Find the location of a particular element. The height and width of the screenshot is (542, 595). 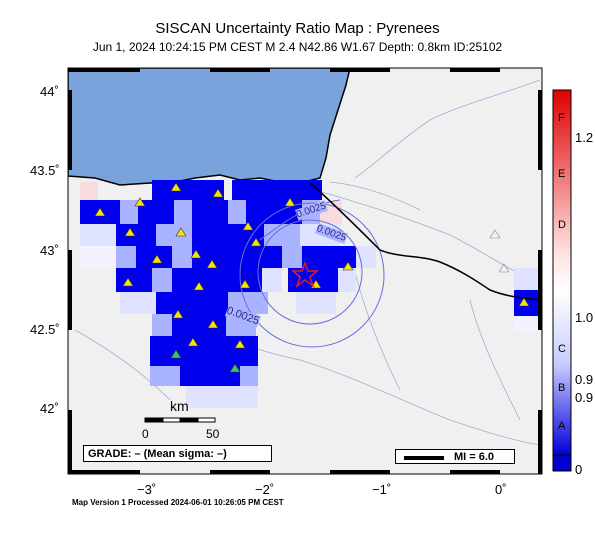

y-tick-43: 43˚ is located at coordinates (49, 250).